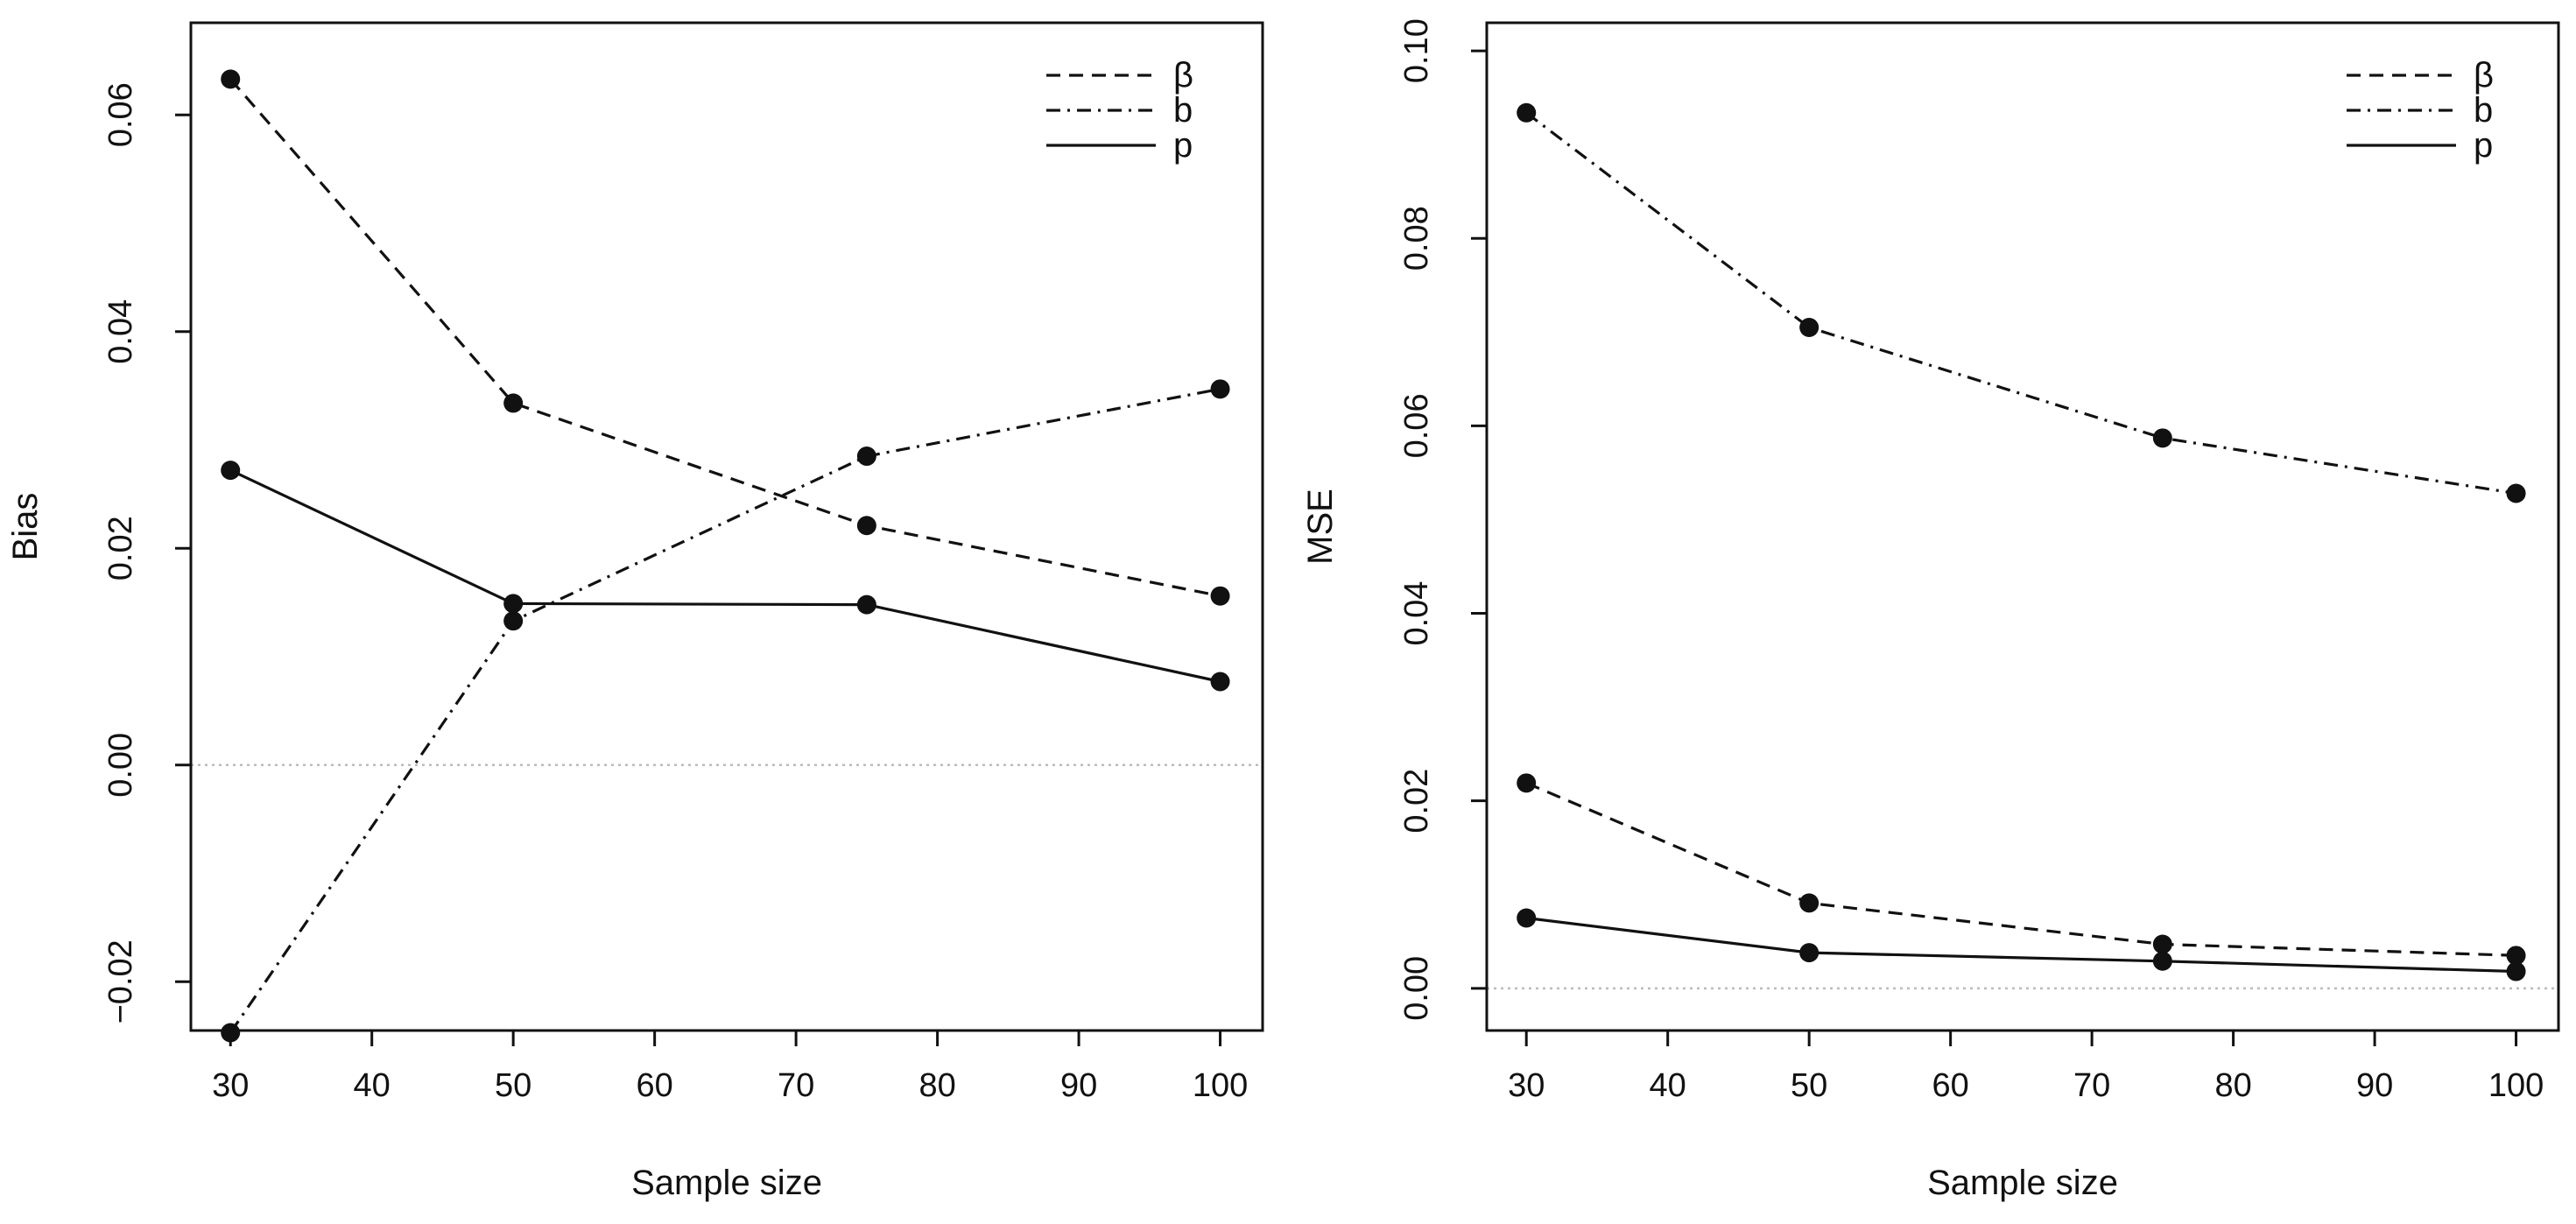 The image size is (2576, 1224). Describe the element at coordinates (1416, 238) in the screenshot. I see `y-tick-label: 0.08` at that location.